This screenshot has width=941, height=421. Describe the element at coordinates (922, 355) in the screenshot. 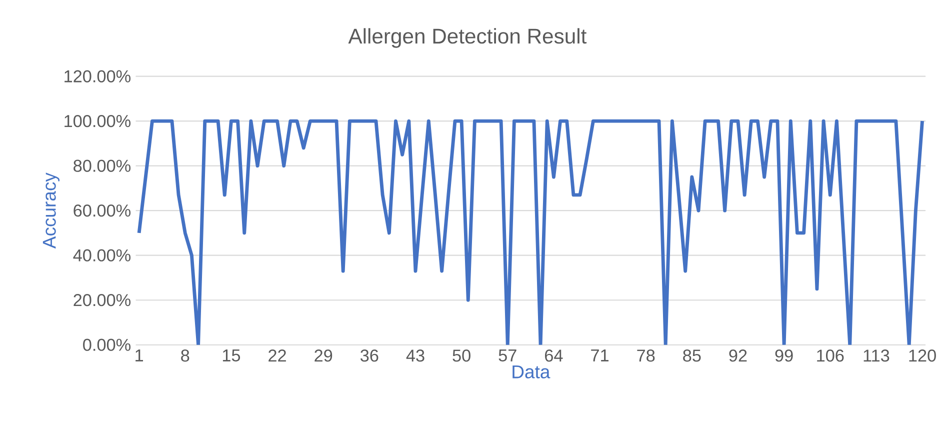

I see `x-tick-label: 120` at that location.